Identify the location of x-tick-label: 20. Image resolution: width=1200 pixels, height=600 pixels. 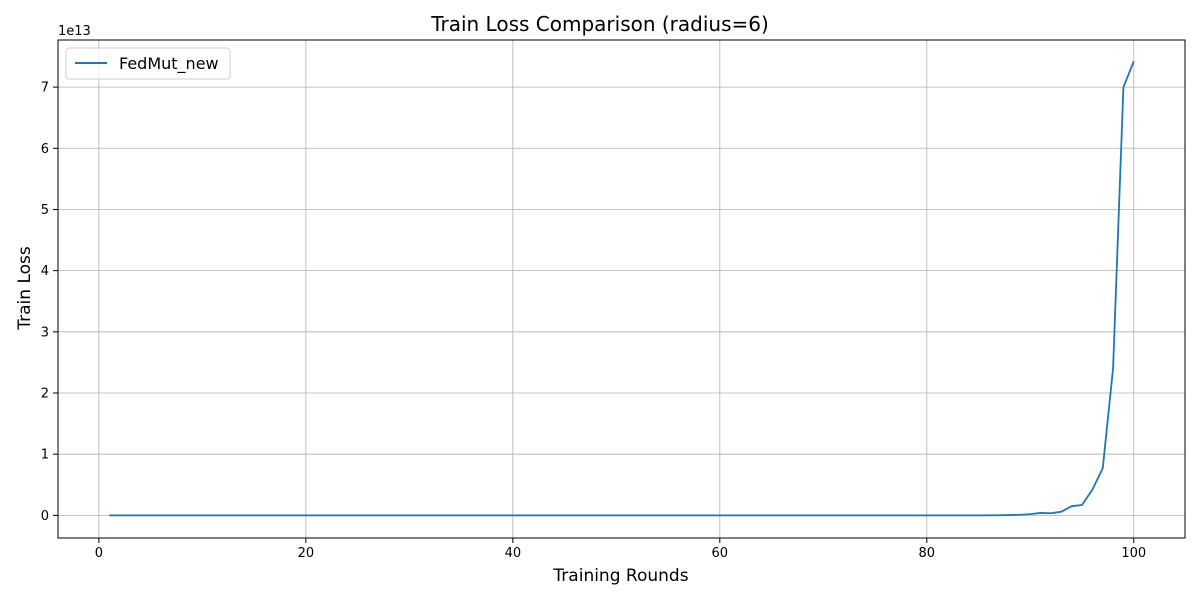
(306, 553).